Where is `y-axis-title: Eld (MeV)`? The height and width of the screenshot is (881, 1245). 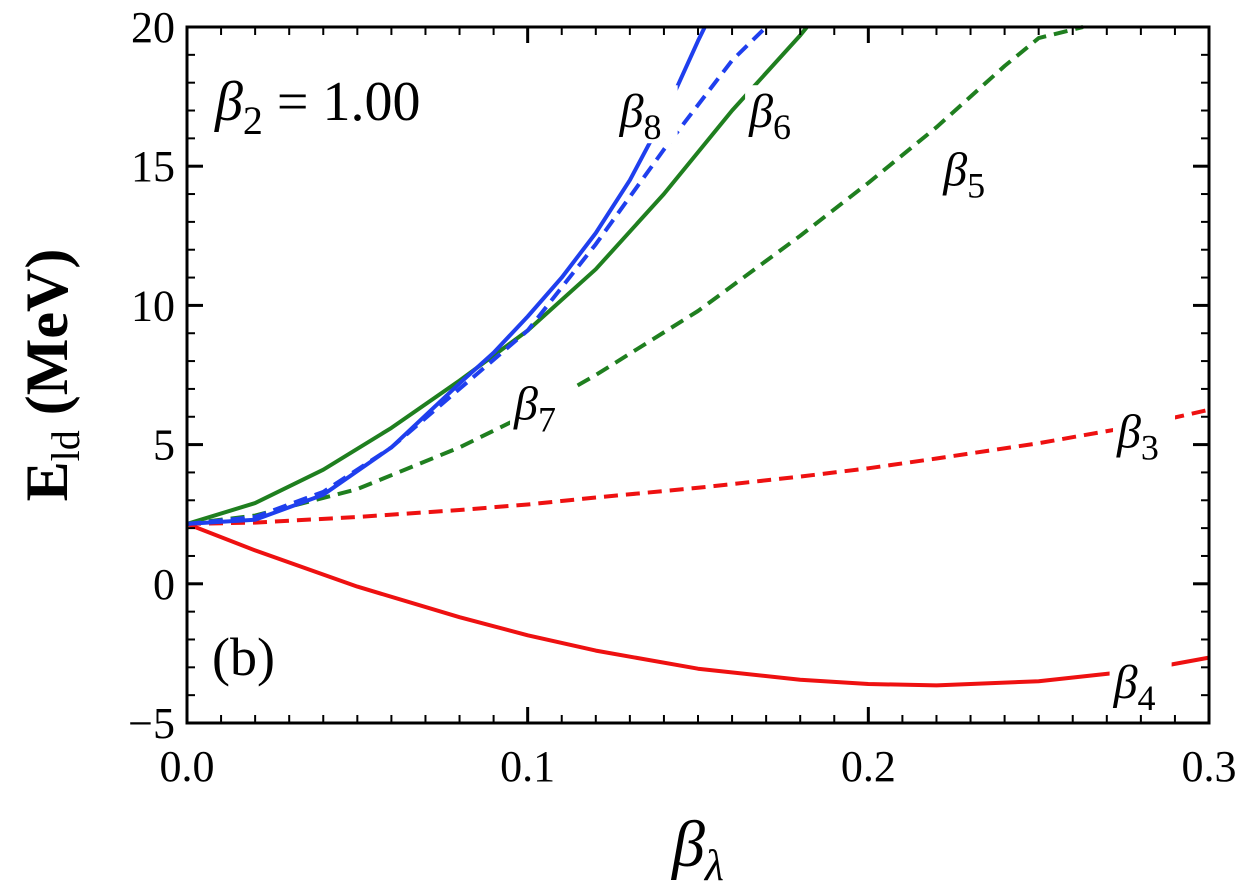 y-axis-title: Eld (MeV) is located at coordinates (51, 375).